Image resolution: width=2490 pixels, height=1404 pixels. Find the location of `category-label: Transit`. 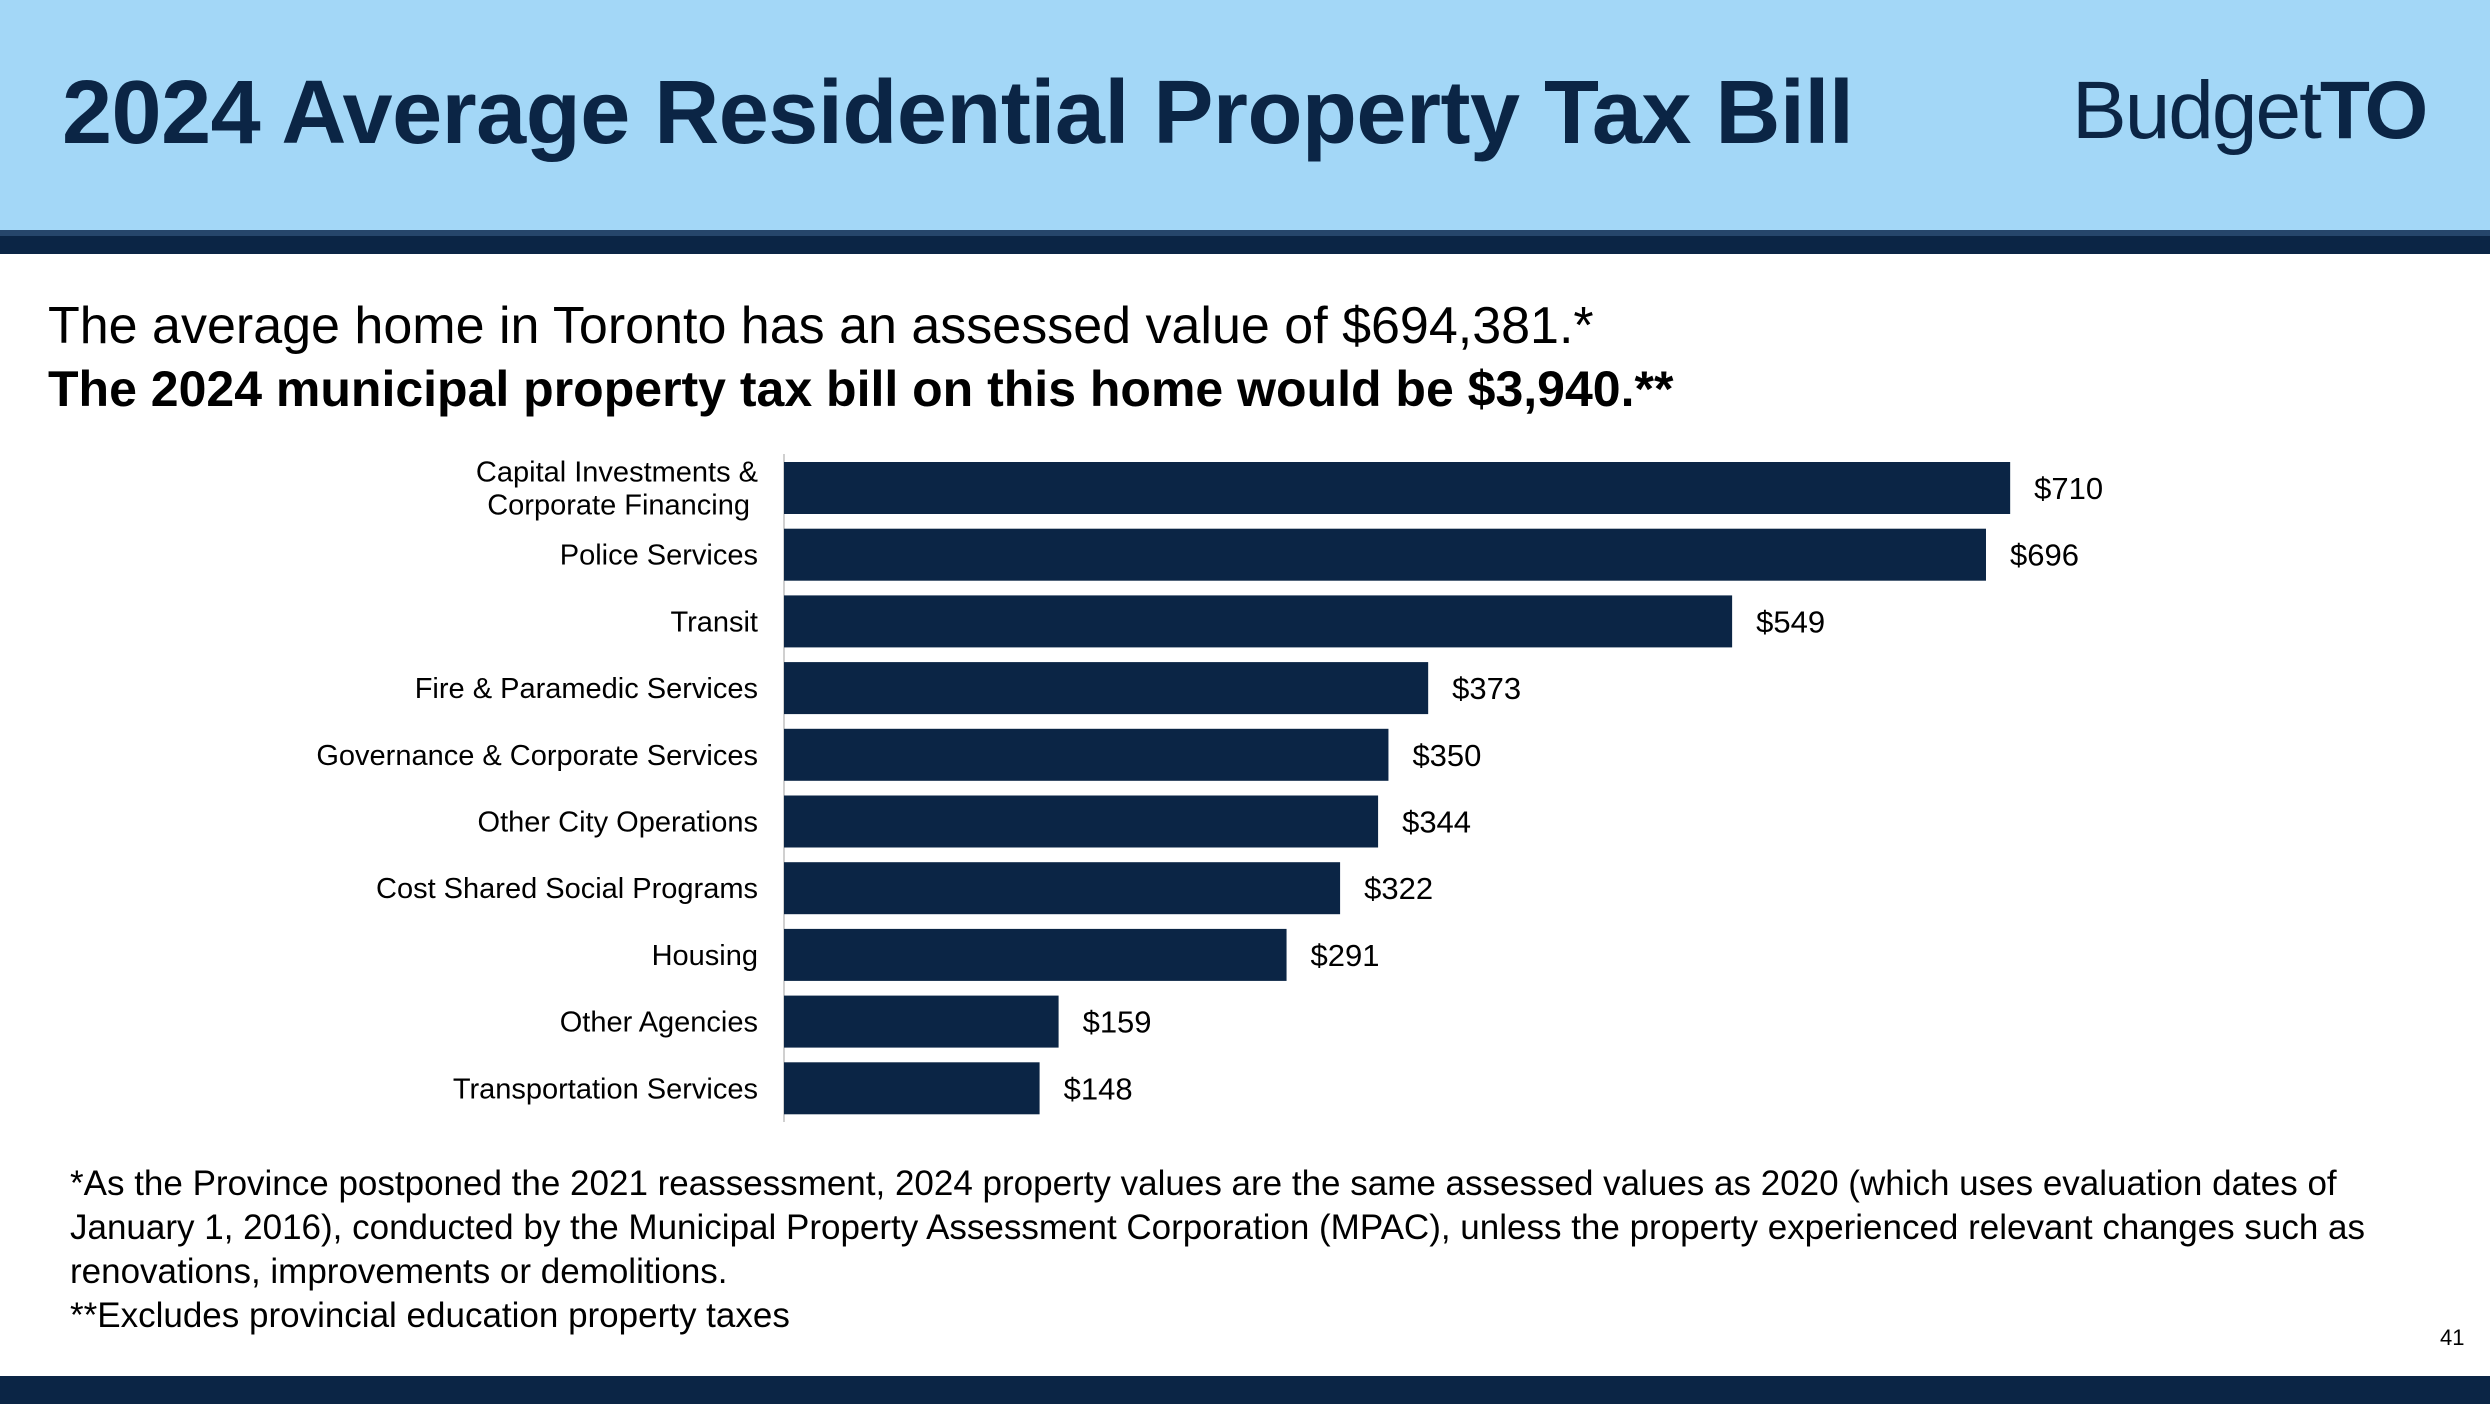

category-label: Transit is located at coordinates (714, 622).